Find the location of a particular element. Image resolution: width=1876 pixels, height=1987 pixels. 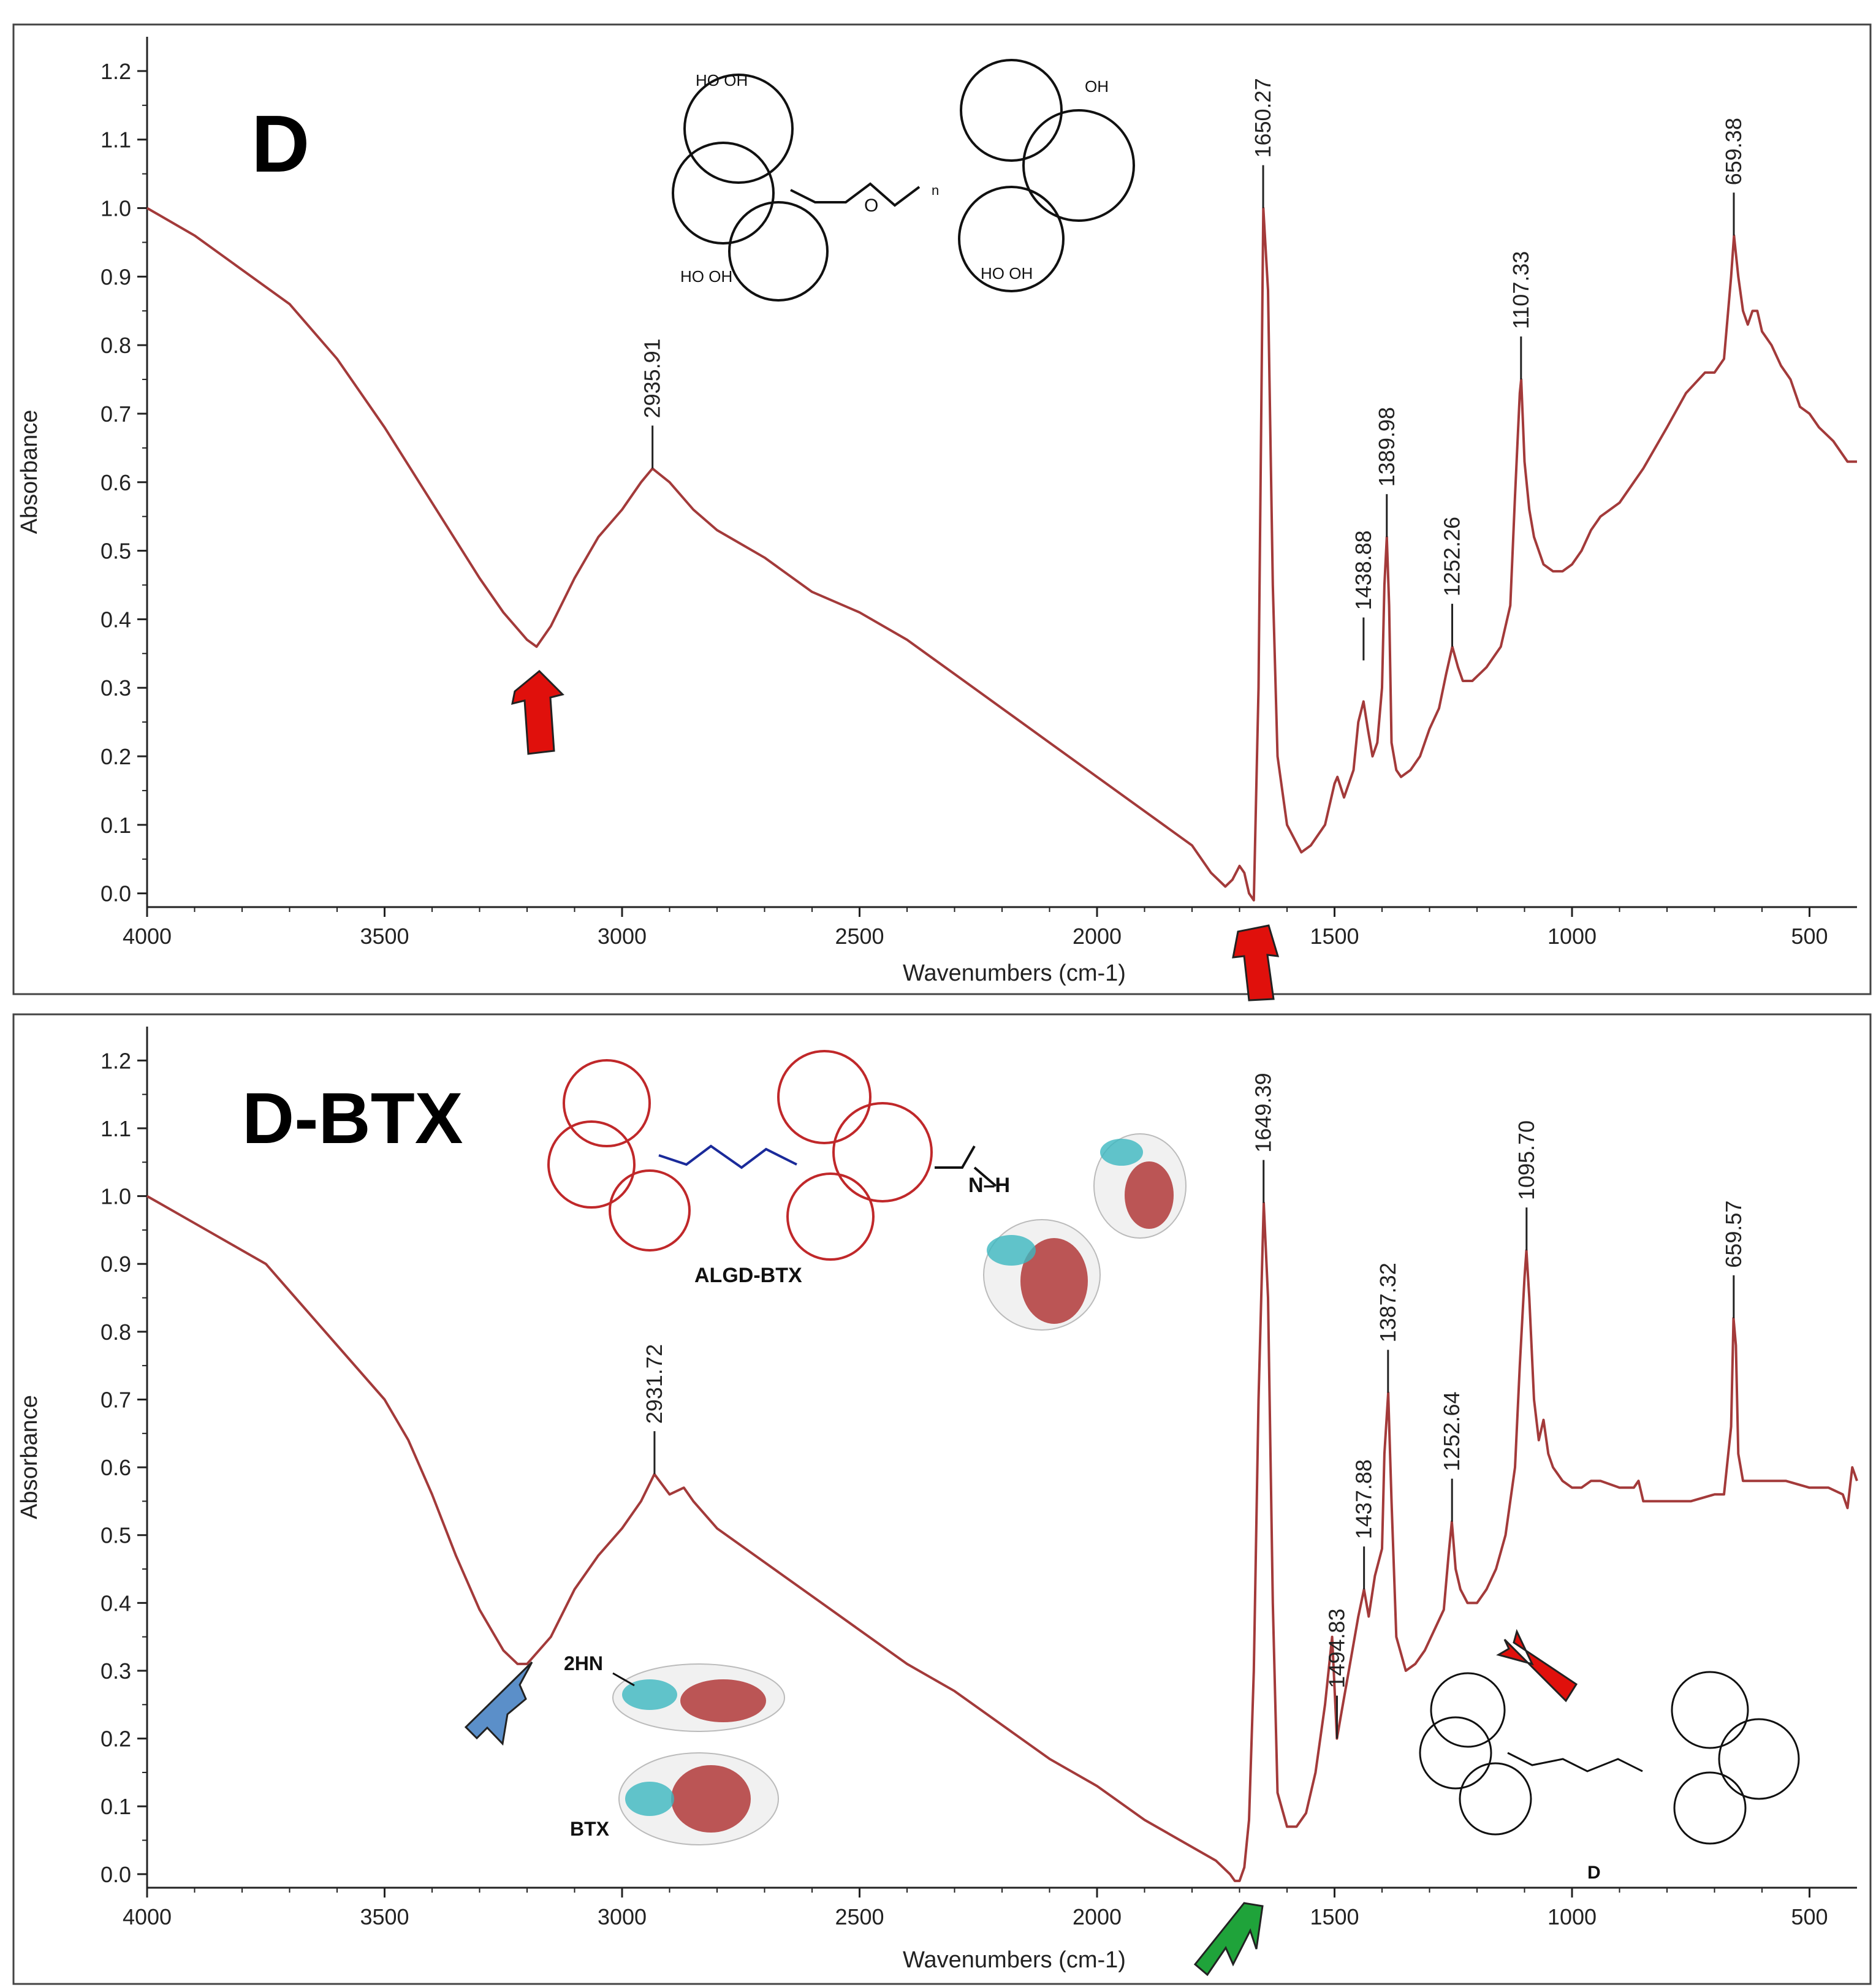

peak-label: 1389.98 is located at coordinates (1386, 447).